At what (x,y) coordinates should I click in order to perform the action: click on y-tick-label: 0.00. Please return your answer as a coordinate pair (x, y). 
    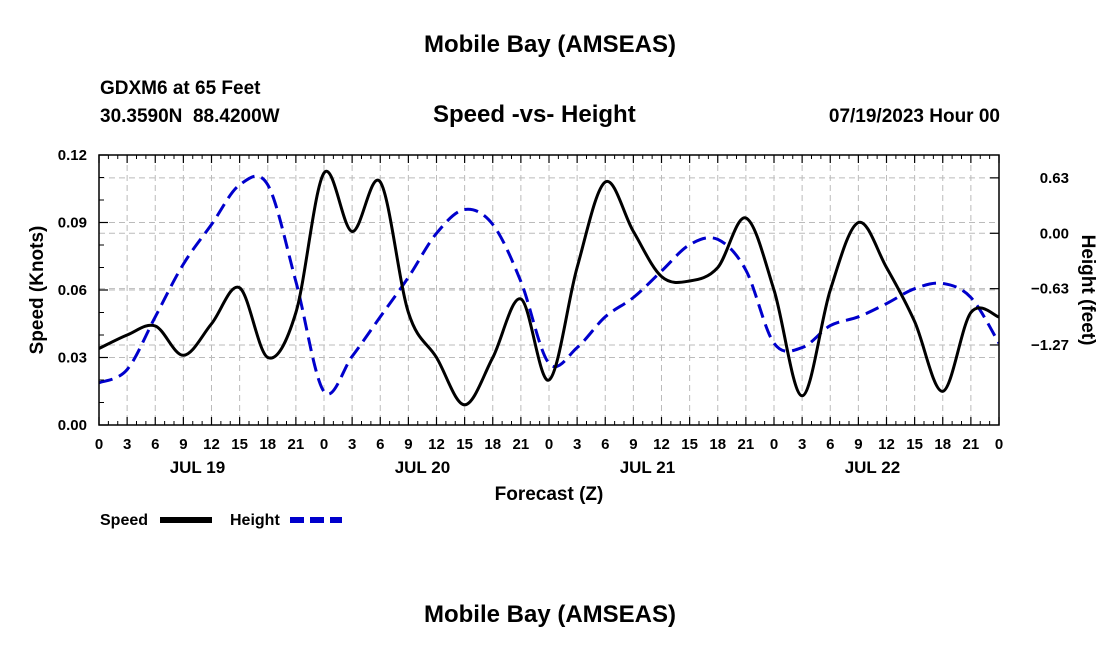
    Looking at the image, I should click on (72, 425).